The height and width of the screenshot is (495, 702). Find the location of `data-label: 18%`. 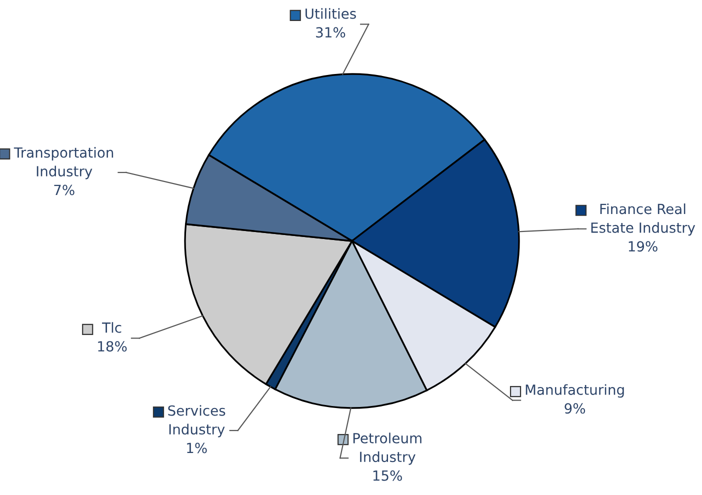

data-label: 18% is located at coordinates (112, 346).